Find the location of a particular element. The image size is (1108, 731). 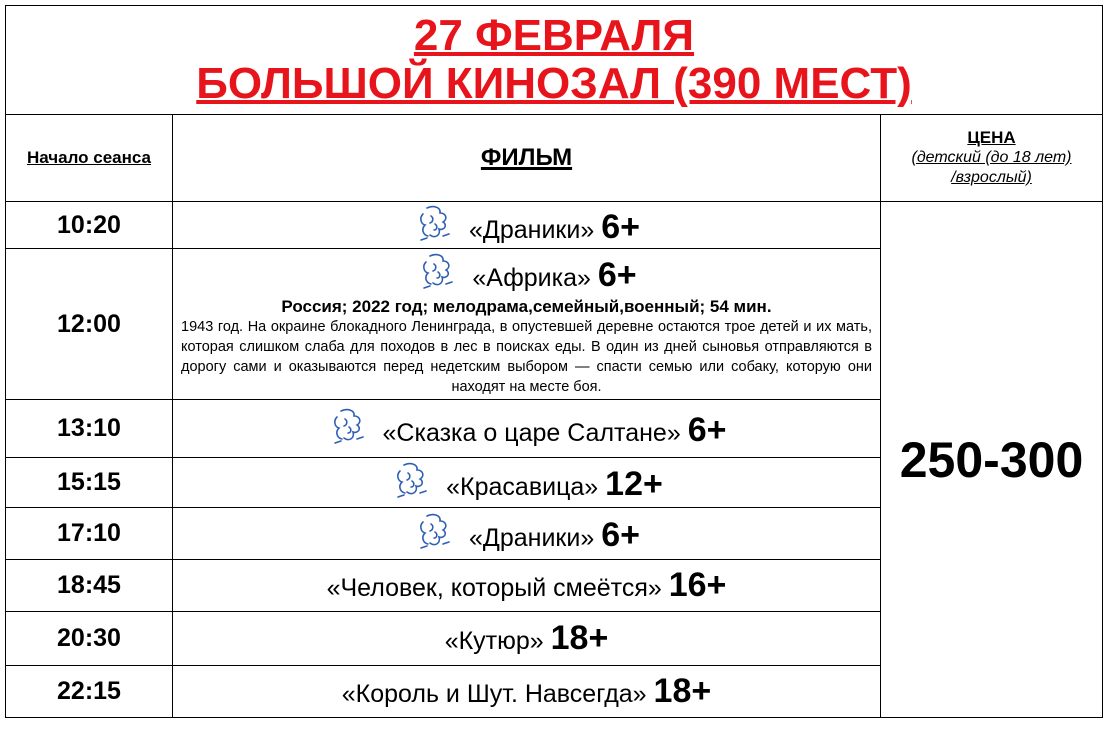

session-row: 22:15 «Король и Шут. Навсегда» 18+ is located at coordinates (554, 691).